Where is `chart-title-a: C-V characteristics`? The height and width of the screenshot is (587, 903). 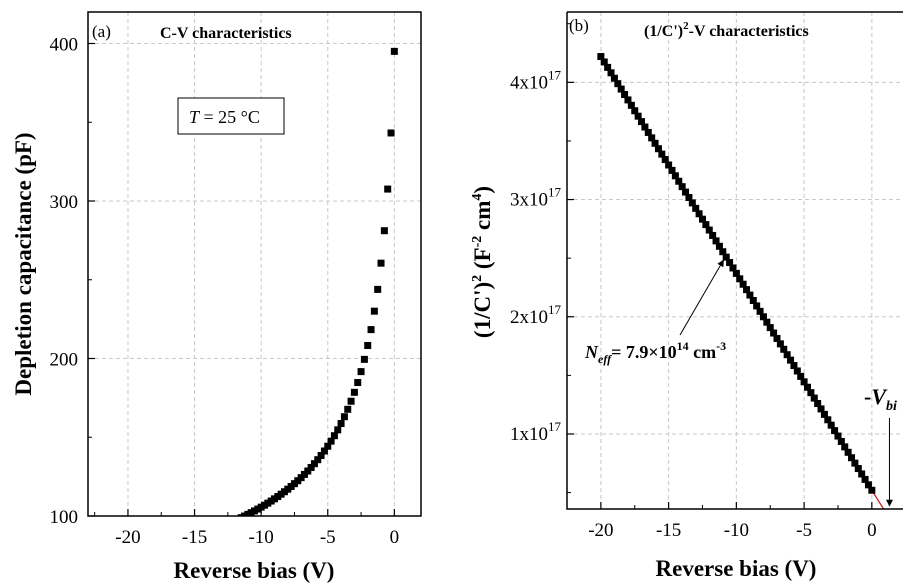 chart-title-a: C-V characteristics is located at coordinates (226, 33).